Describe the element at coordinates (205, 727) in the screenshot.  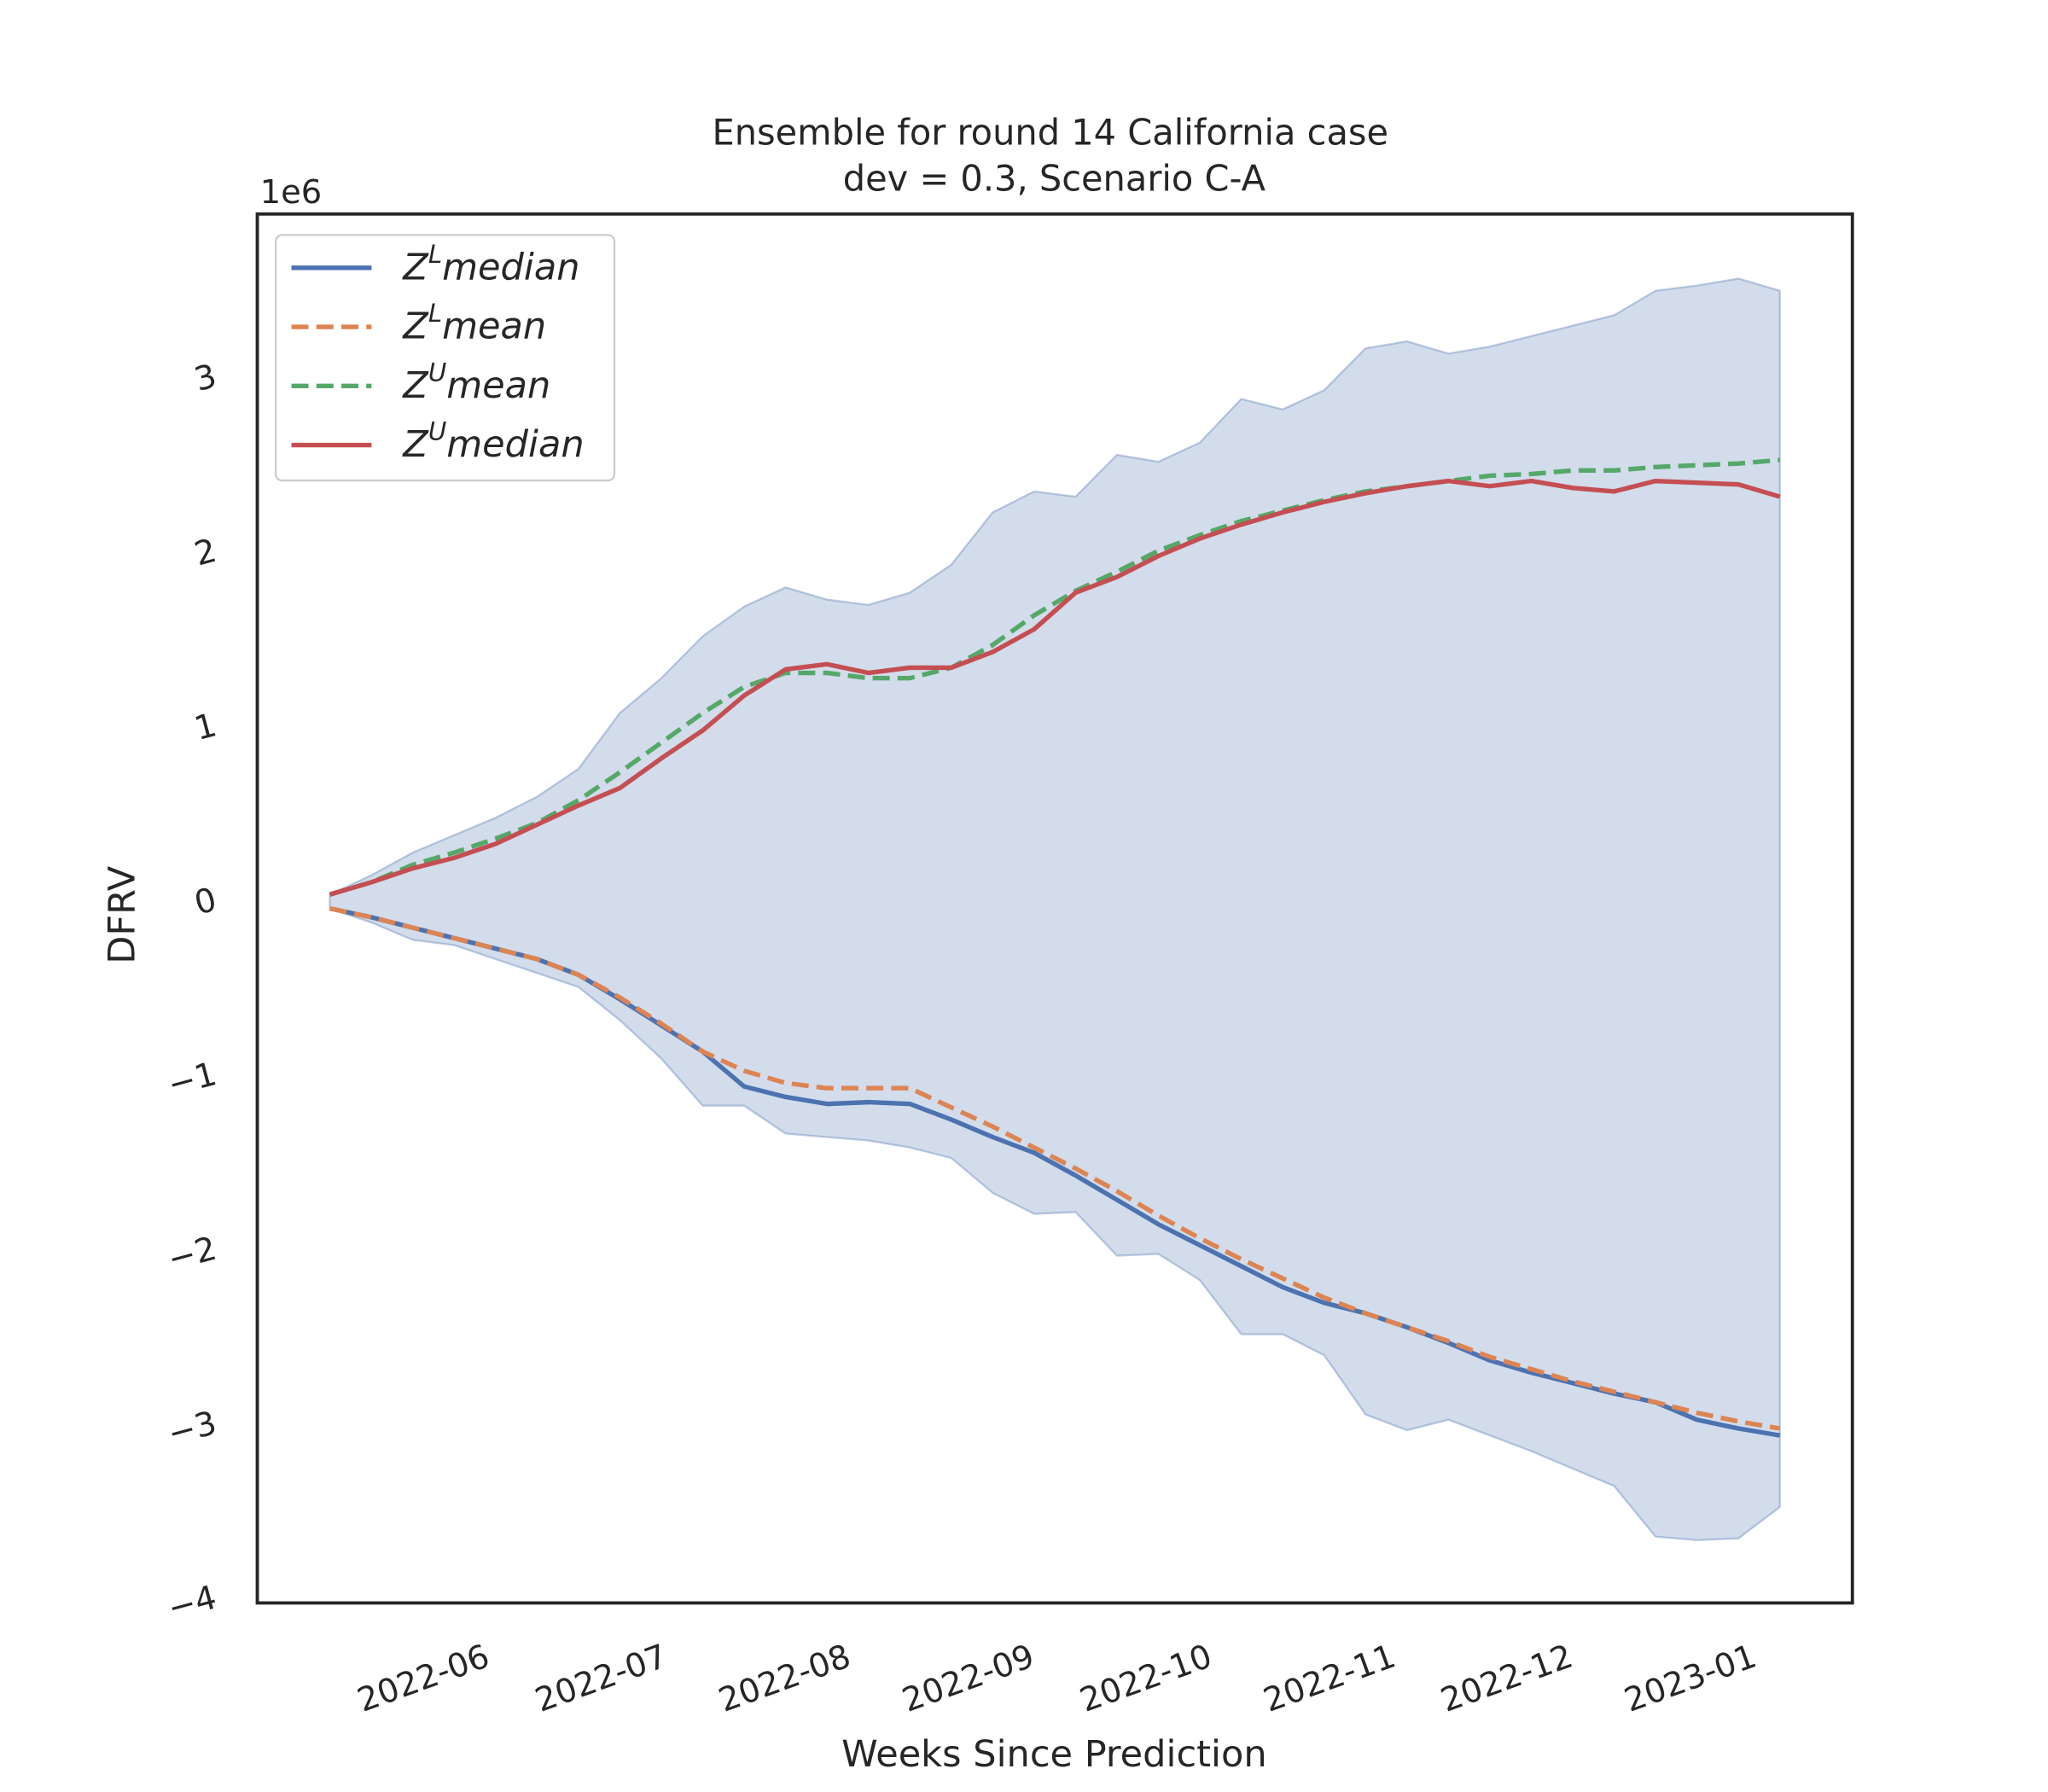
I see `y-tick-label: 1` at that location.